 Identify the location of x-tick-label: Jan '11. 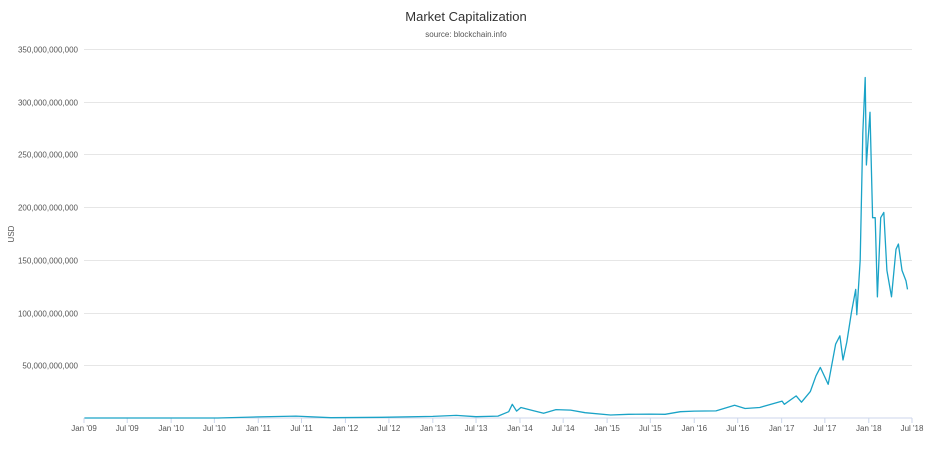
(259, 428).